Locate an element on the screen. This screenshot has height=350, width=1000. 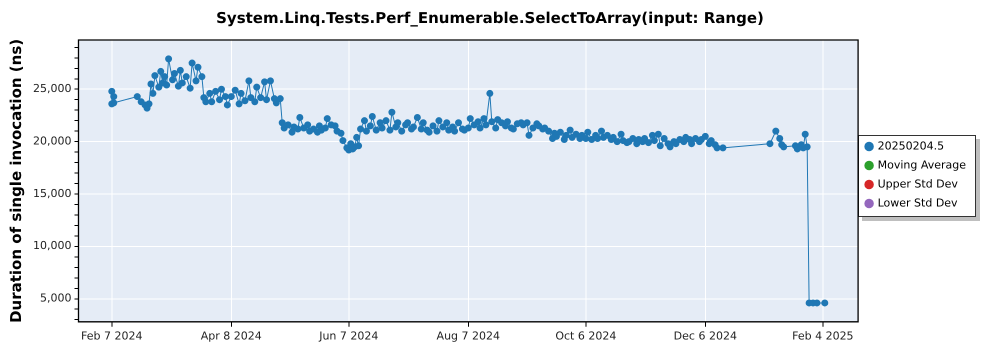
legend-label: Upper Std Dev is located at coordinates (918, 183).